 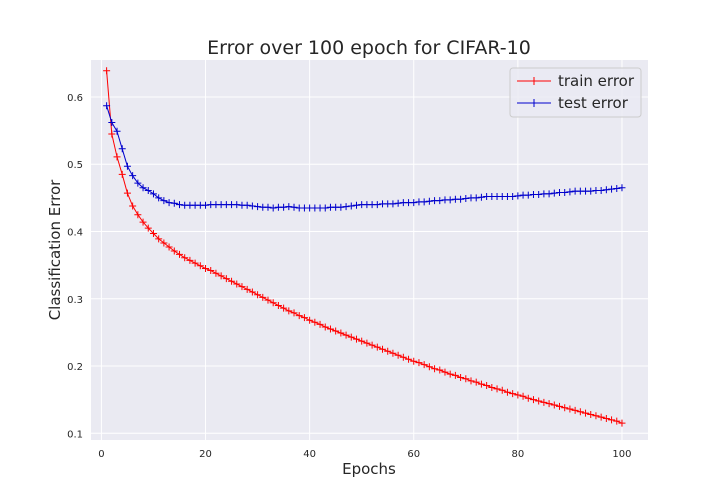 What do you see at coordinates (75, 165) in the screenshot?
I see `y-tick-label: 0.5` at bounding box center [75, 165].